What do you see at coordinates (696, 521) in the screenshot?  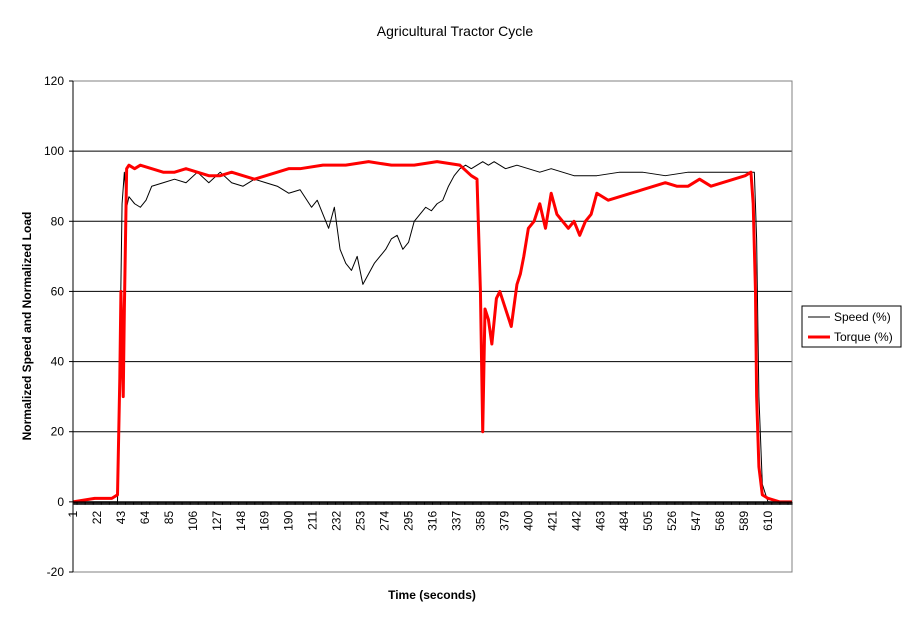 I see `x-tick-label: 547` at bounding box center [696, 521].